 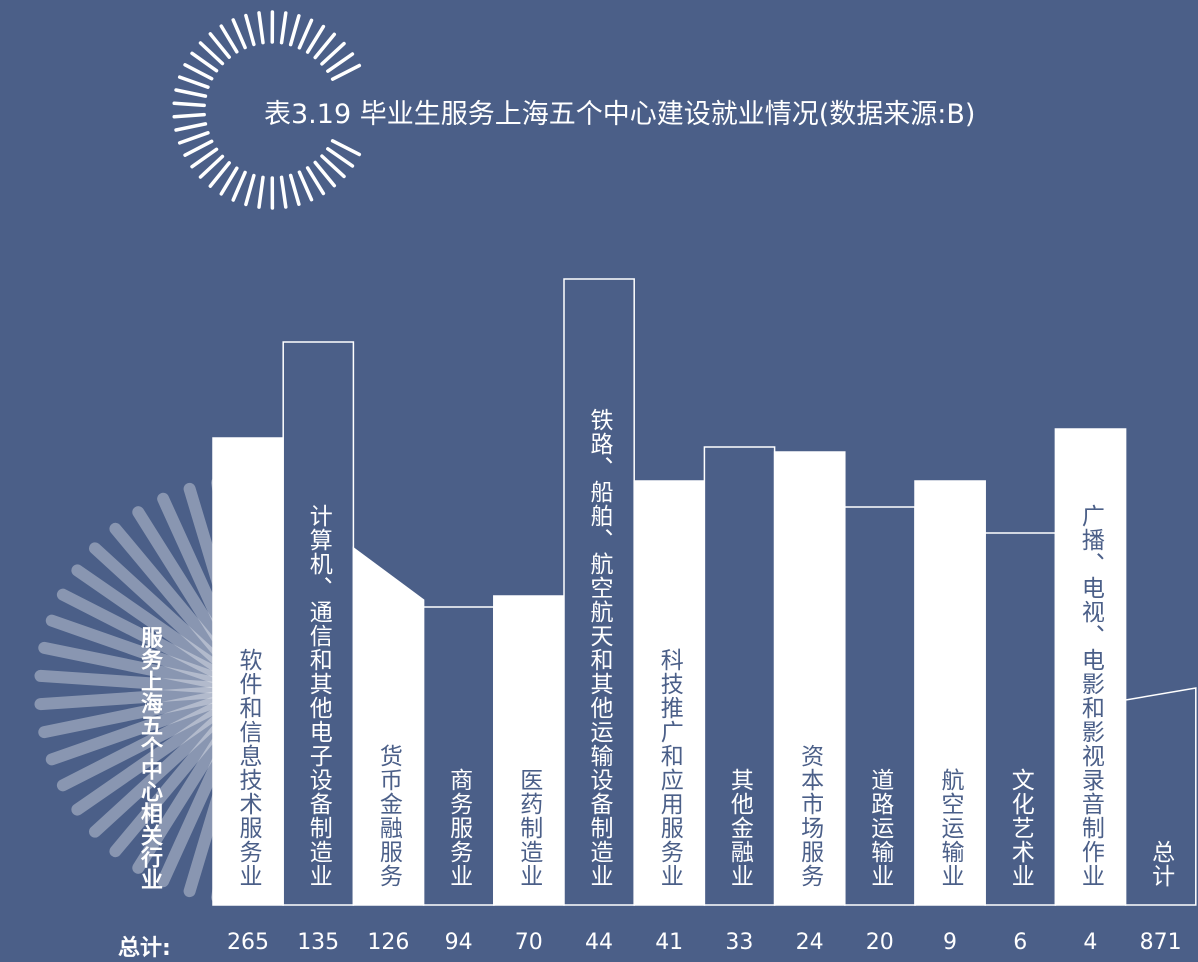 I want to click on column-label: 资本市场服务, so click(x=810, y=816).